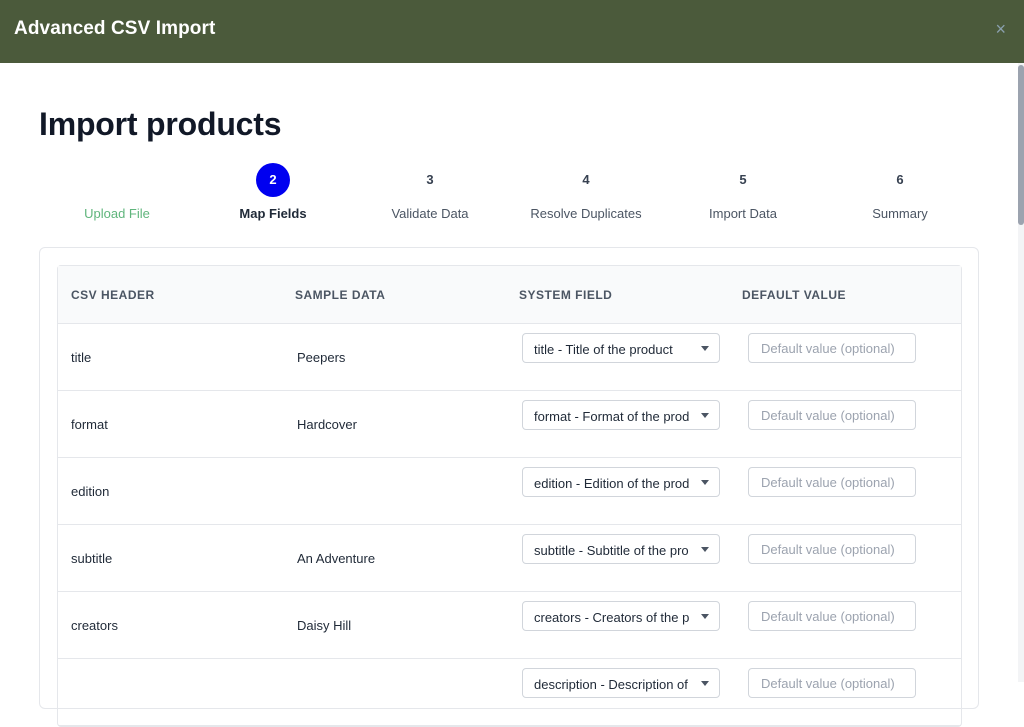 The height and width of the screenshot is (727, 1024). I want to click on csv-header-cell: subtitle, so click(92, 558).